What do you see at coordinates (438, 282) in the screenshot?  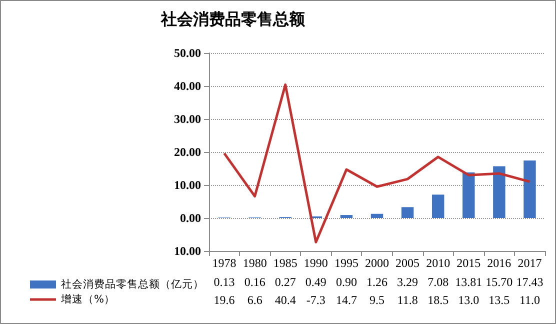 I see `data-label: 7.08` at bounding box center [438, 282].